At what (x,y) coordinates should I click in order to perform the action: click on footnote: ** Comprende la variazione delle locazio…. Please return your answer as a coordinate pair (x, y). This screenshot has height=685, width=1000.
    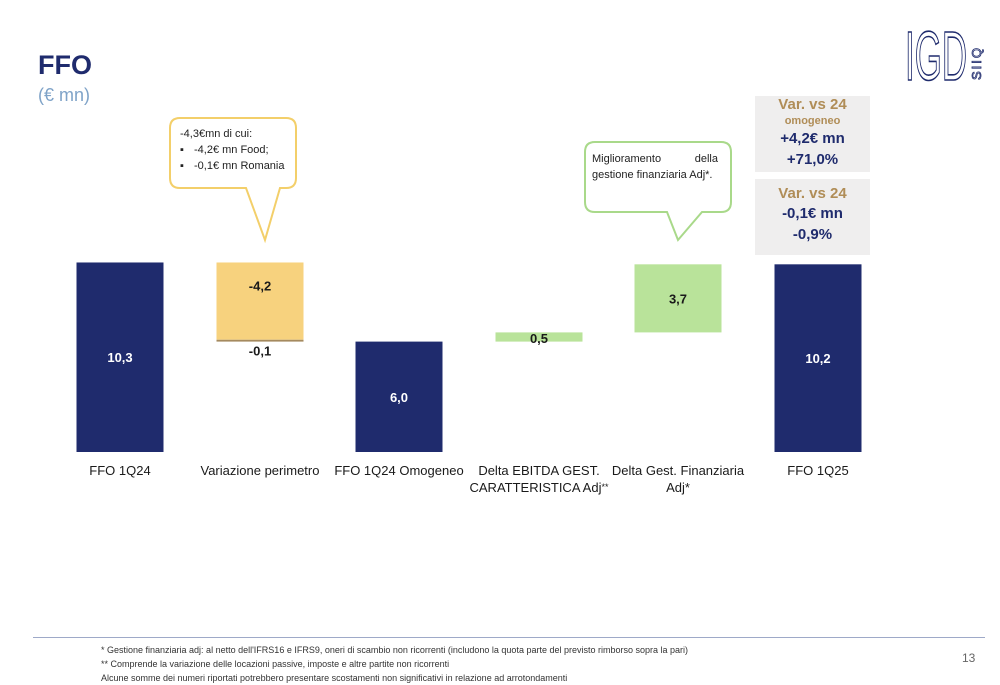
    Looking at the image, I should click on (275, 664).